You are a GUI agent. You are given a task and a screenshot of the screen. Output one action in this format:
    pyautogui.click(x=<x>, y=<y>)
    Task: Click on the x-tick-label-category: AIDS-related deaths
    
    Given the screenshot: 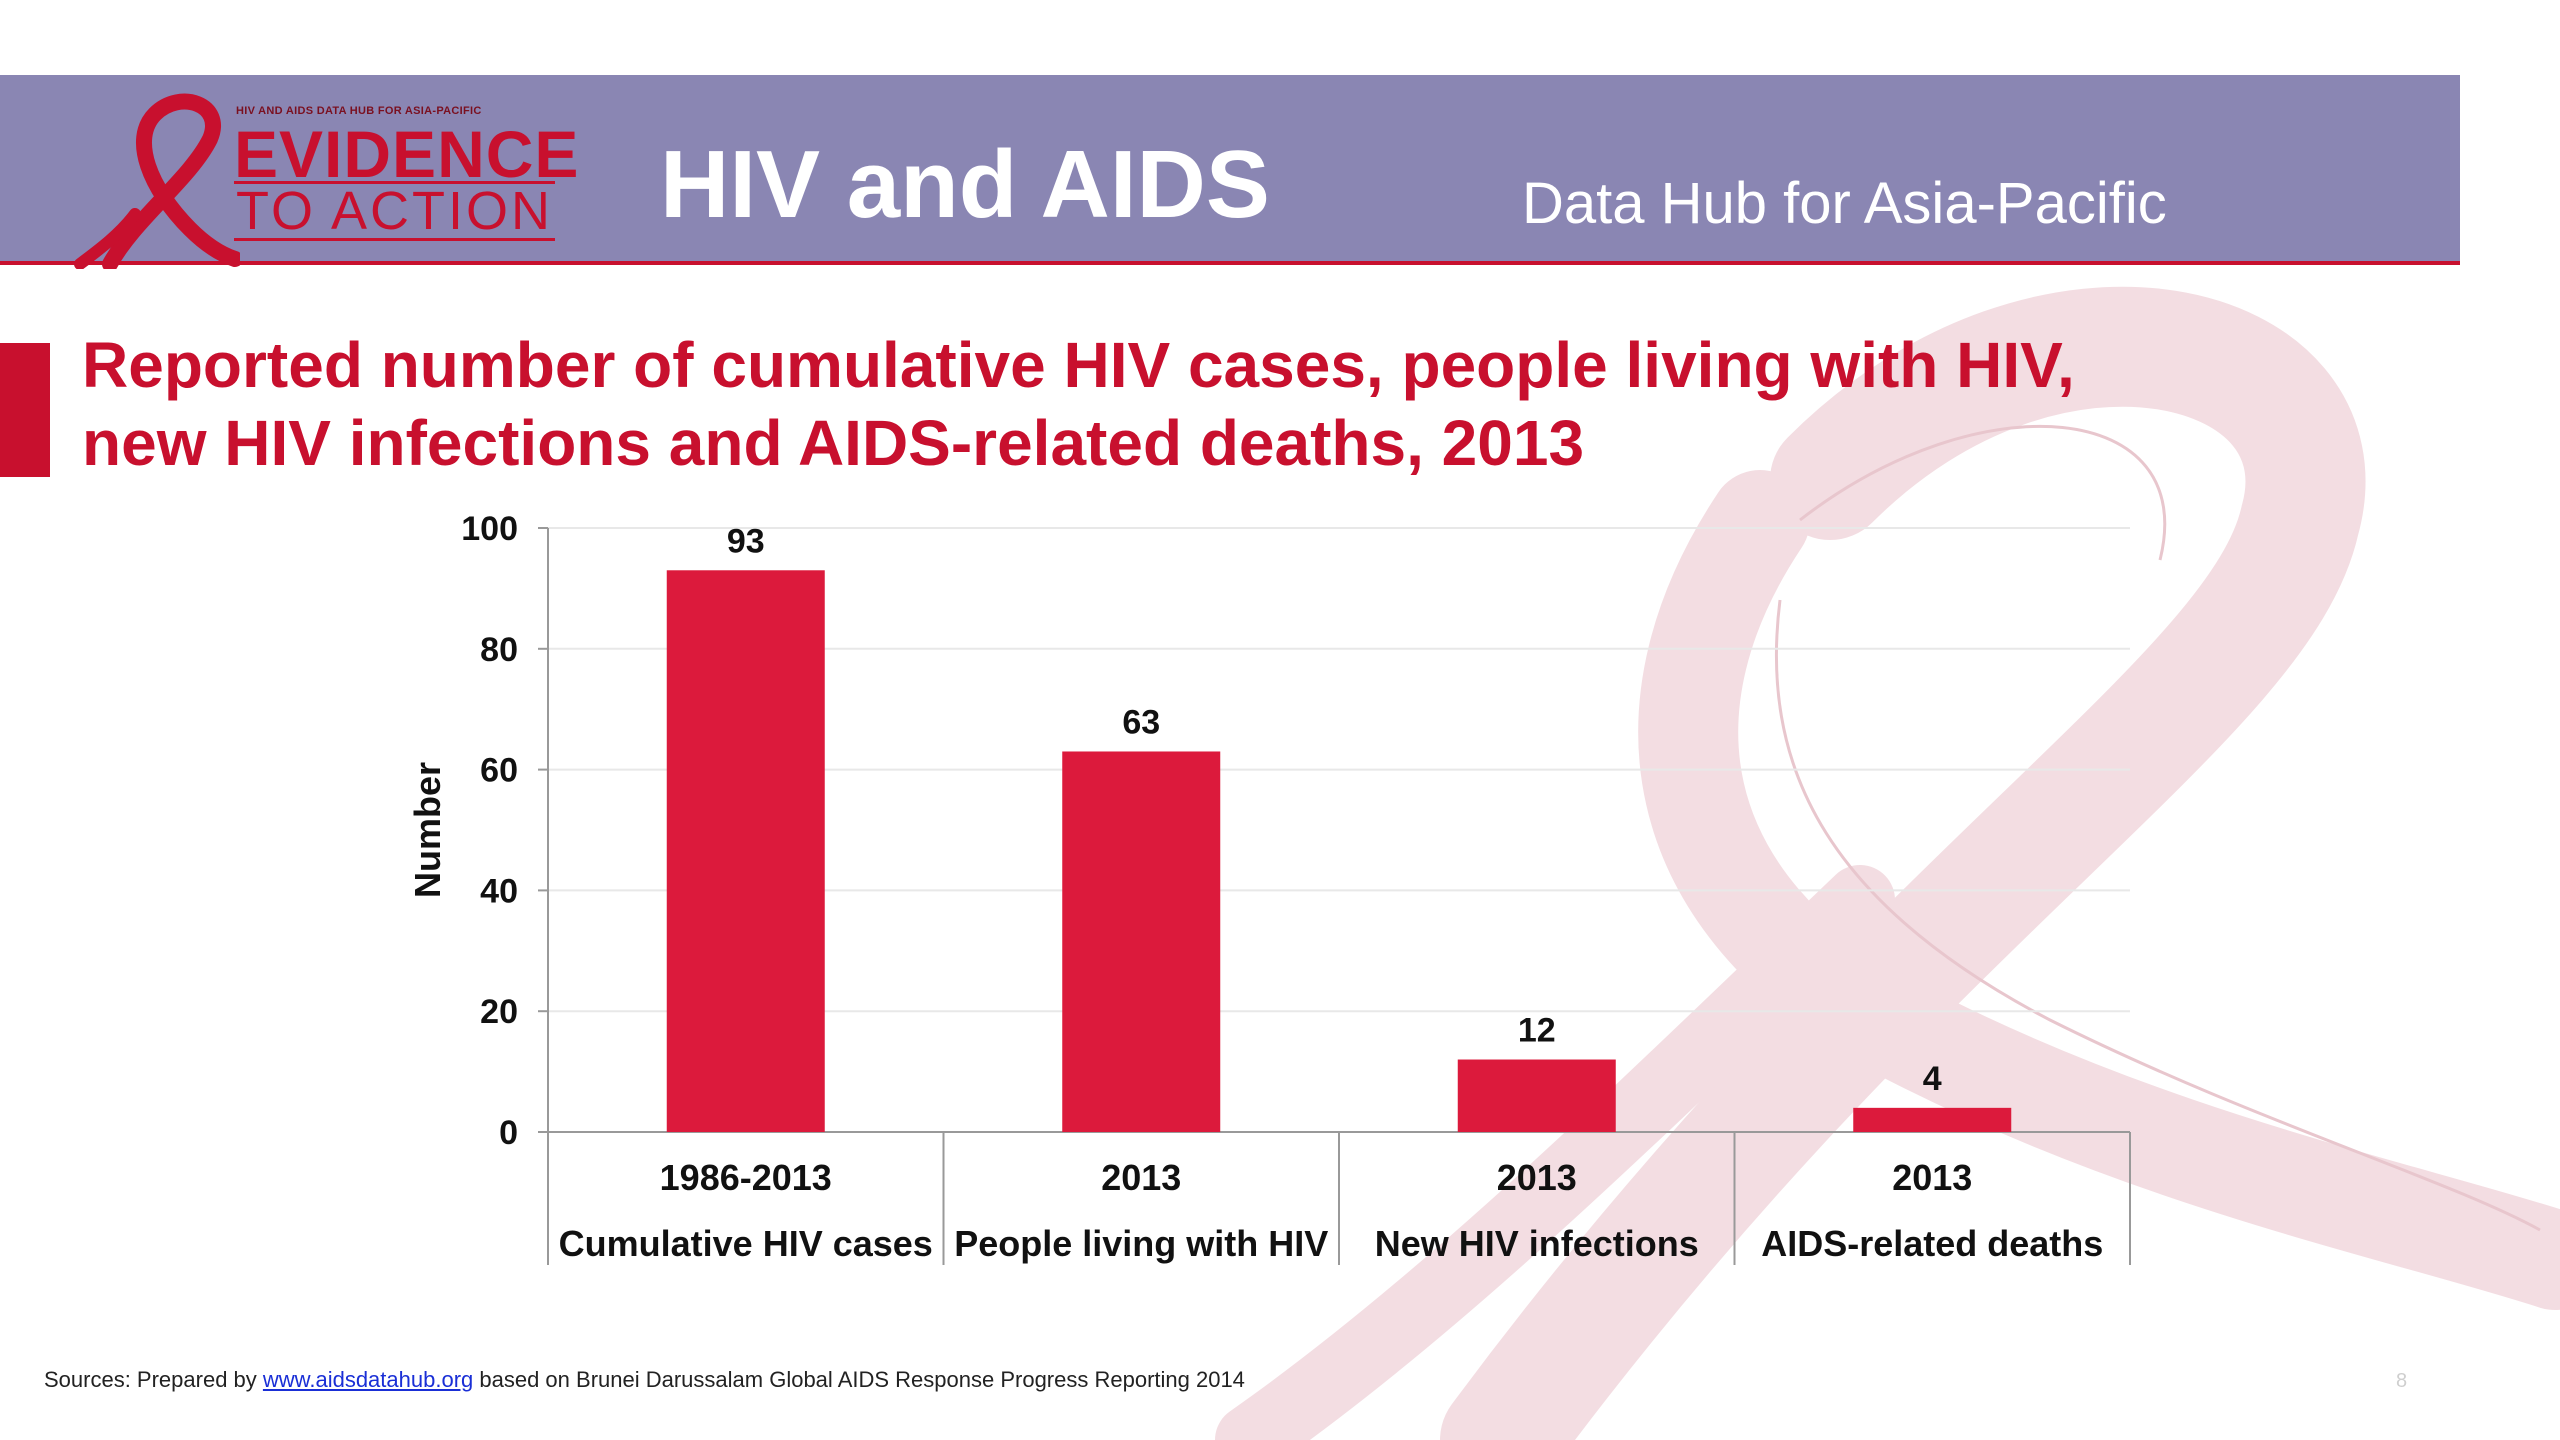 What is the action you would take?
    pyautogui.click(x=1932, y=1243)
    